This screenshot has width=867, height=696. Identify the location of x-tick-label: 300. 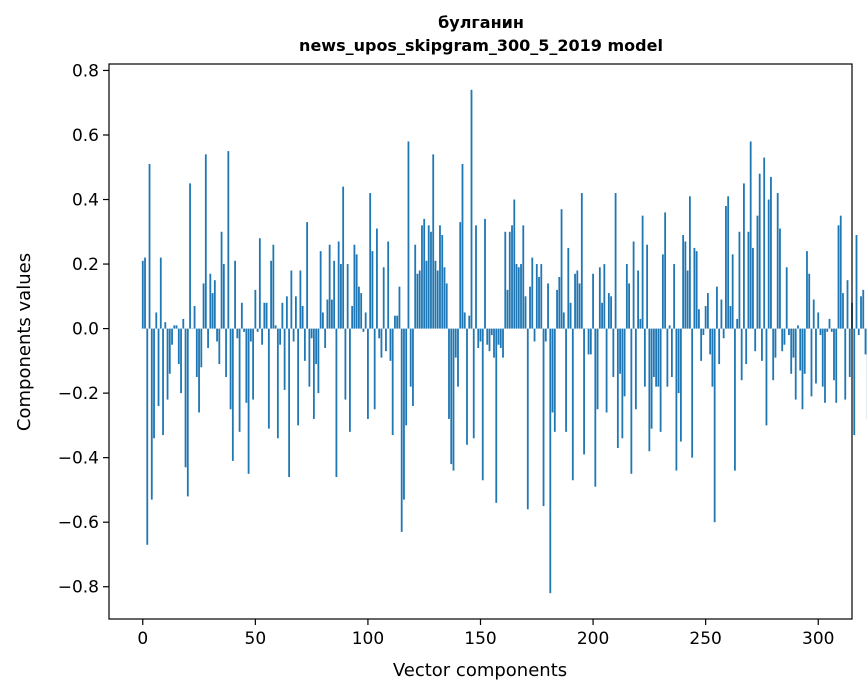
(818, 639).